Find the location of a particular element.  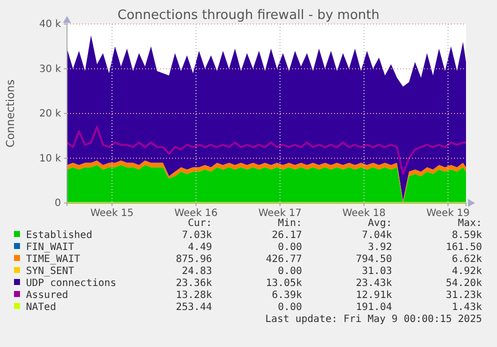

text: Max: is located at coordinates (470, 223).